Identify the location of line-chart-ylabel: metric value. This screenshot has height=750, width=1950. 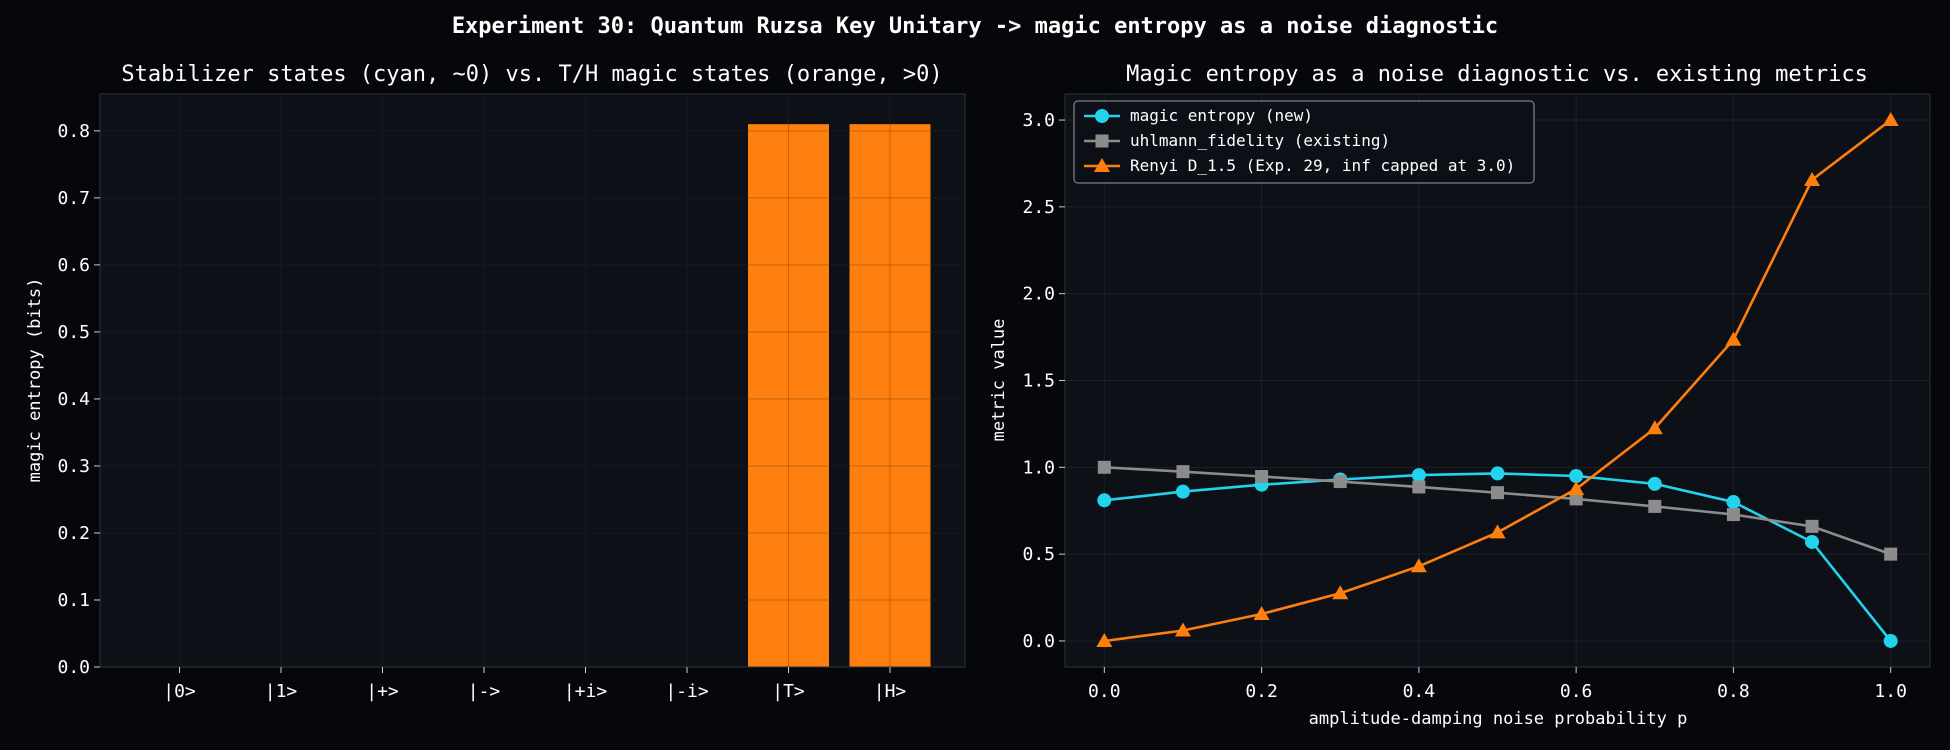
(999, 380).